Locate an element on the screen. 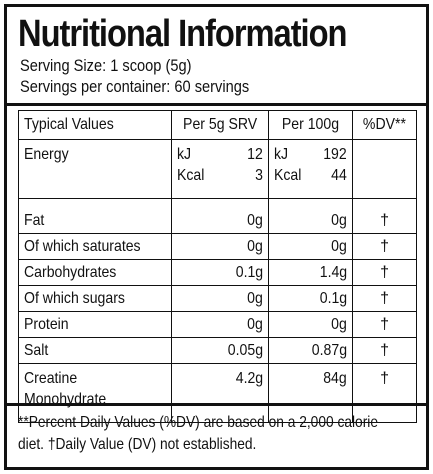  table-row: Protein 0g 0g † is located at coordinates (217, 324).